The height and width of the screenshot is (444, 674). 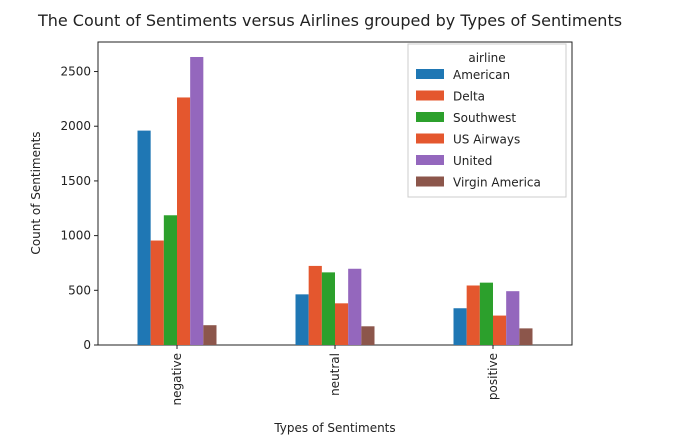 I want to click on y-tick-label: 1000, so click(x=75, y=236).